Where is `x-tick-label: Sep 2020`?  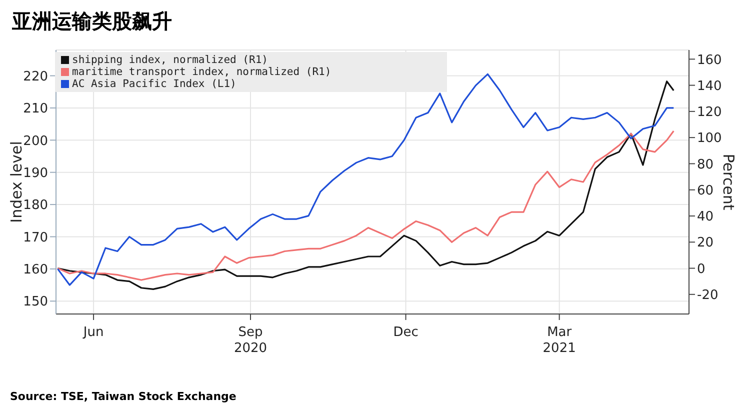 x-tick-label: Sep 2020 is located at coordinates (251, 340).